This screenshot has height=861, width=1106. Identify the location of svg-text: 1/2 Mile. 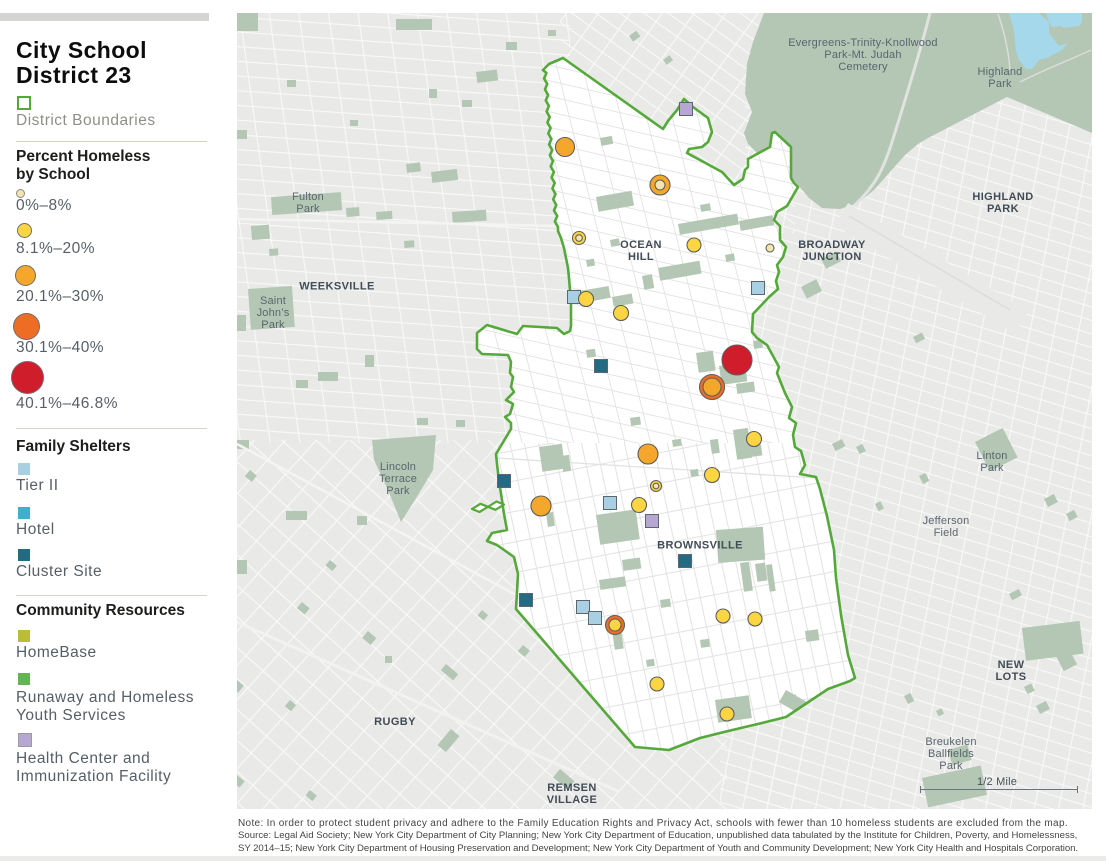
(997, 782).